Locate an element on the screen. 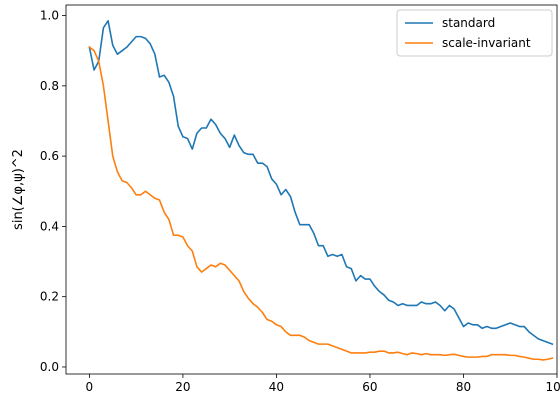 The image size is (560, 397). x-tick-label: 80 is located at coordinates (463, 387).